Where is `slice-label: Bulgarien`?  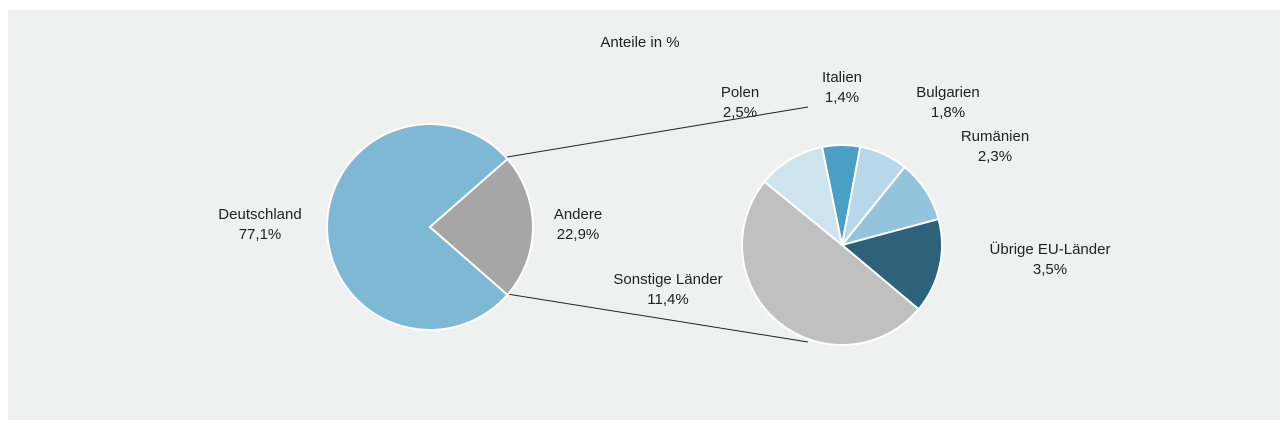 slice-label: Bulgarien is located at coordinates (947, 92).